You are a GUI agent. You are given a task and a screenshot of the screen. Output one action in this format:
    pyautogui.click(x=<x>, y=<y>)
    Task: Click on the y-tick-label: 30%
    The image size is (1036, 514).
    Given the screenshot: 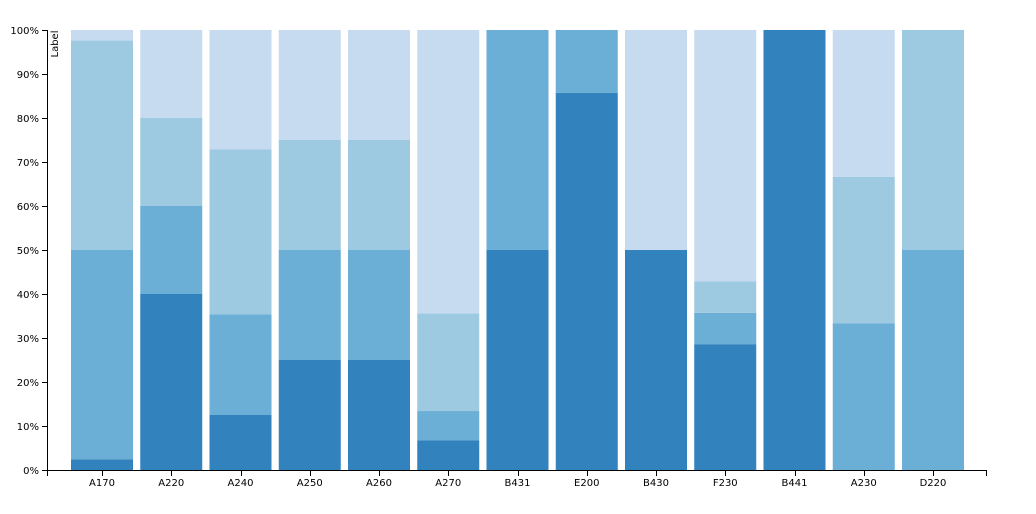 What is the action you would take?
    pyautogui.click(x=28, y=339)
    